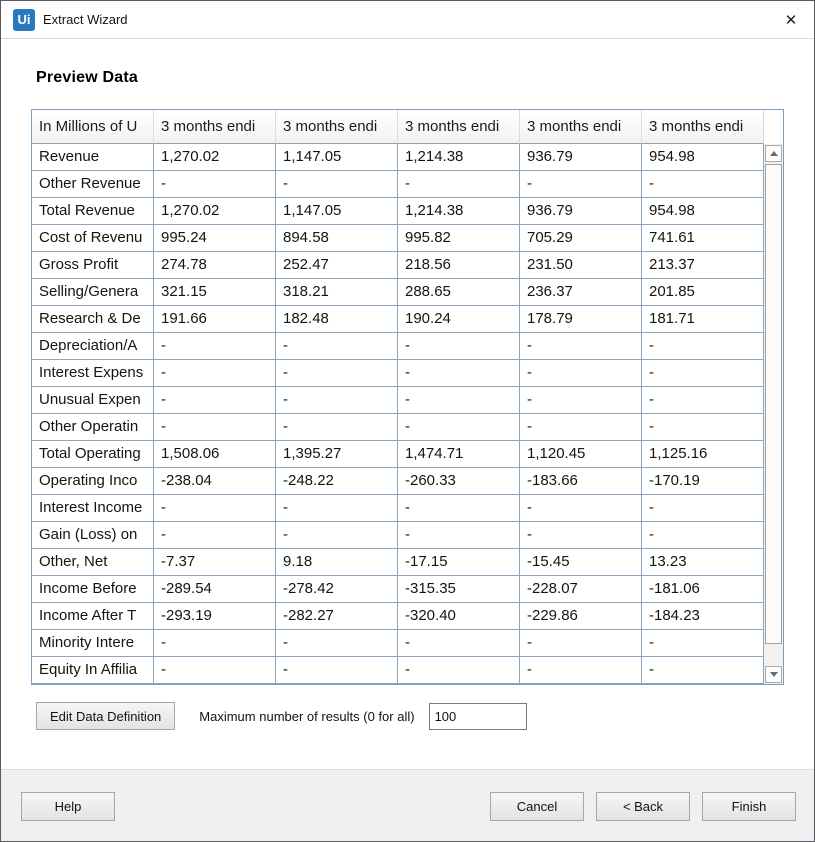  Describe the element at coordinates (703, 589) in the screenshot. I see `data-cell: -181.06` at that location.